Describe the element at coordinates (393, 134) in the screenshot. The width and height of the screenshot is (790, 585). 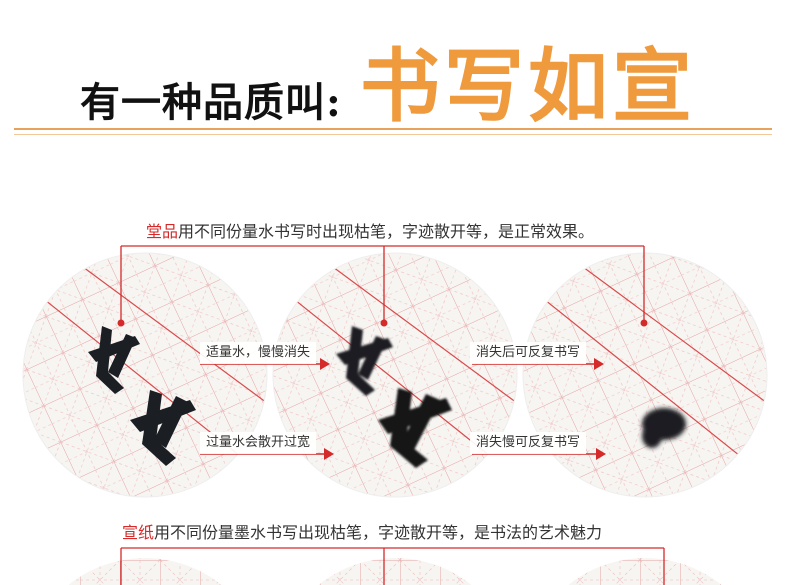
I see `header-divider-thin` at that location.